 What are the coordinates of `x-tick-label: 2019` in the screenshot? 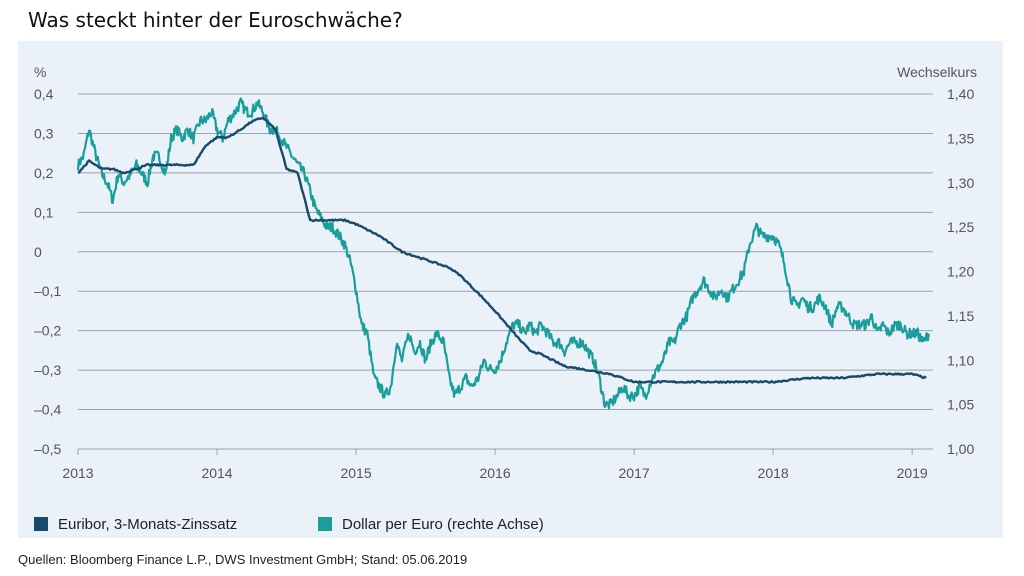 It's located at (912, 473).